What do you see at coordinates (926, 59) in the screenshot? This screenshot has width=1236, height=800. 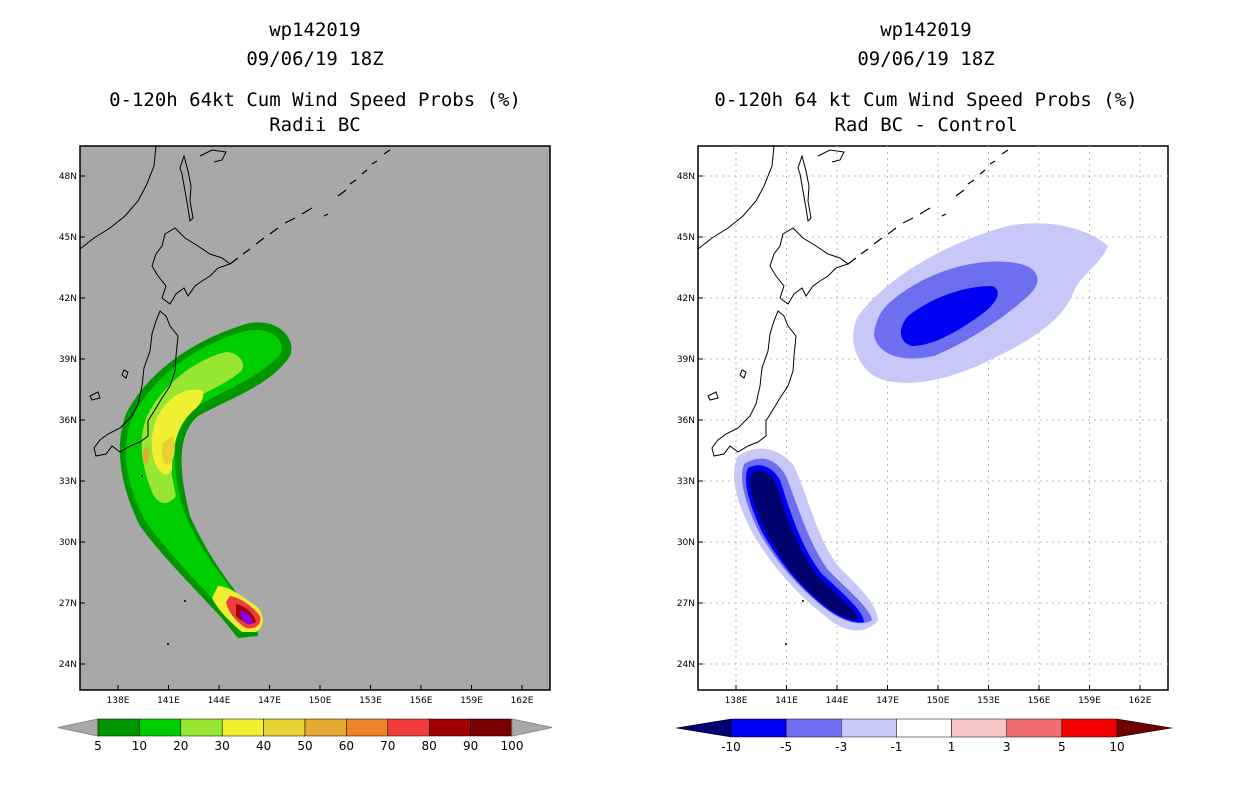 I see `right-title-datetime: 09/06/19 18Z` at bounding box center [926, 59].